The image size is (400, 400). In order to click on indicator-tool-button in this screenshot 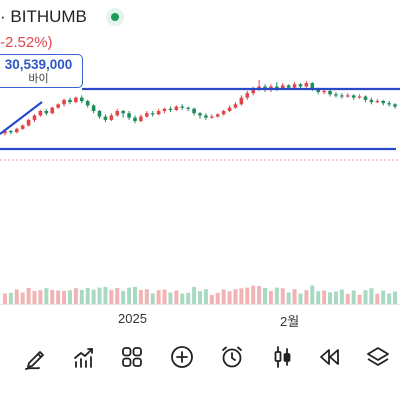, I will do `click(84, 357)`.